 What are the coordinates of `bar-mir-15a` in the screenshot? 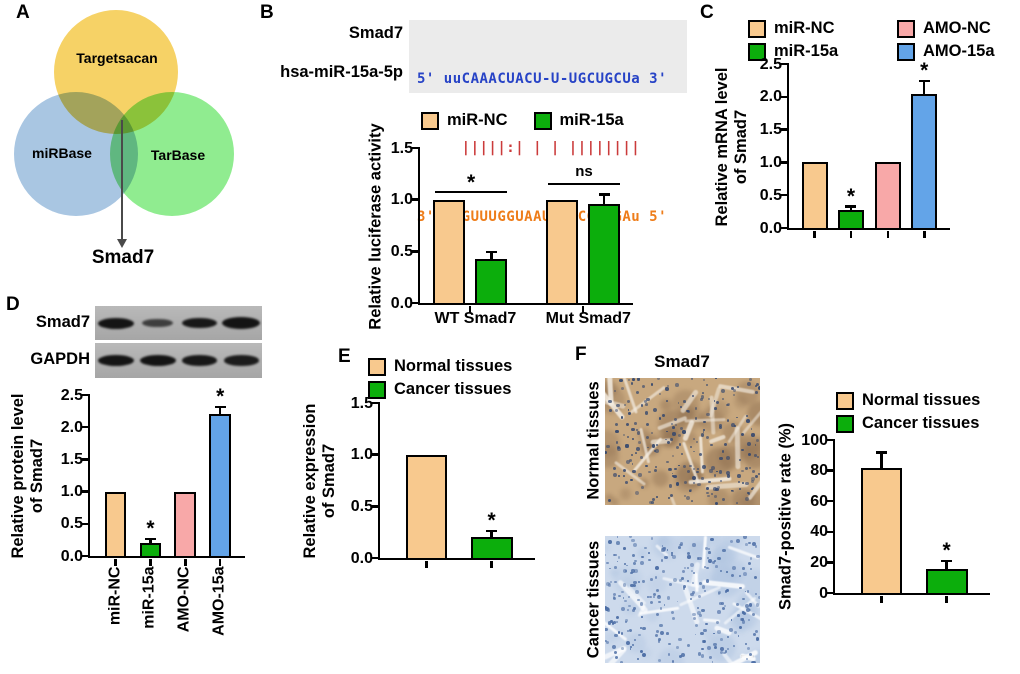 It's located at (604, 253).